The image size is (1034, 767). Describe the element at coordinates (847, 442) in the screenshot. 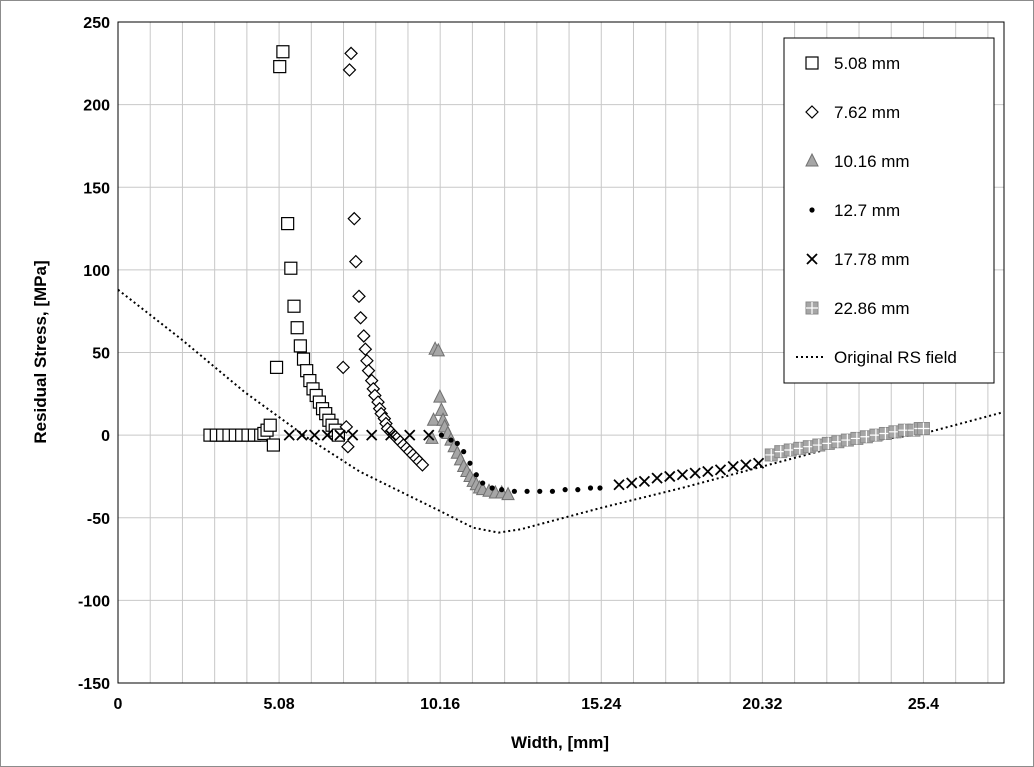

I see `series-22-86-mm` at that location.